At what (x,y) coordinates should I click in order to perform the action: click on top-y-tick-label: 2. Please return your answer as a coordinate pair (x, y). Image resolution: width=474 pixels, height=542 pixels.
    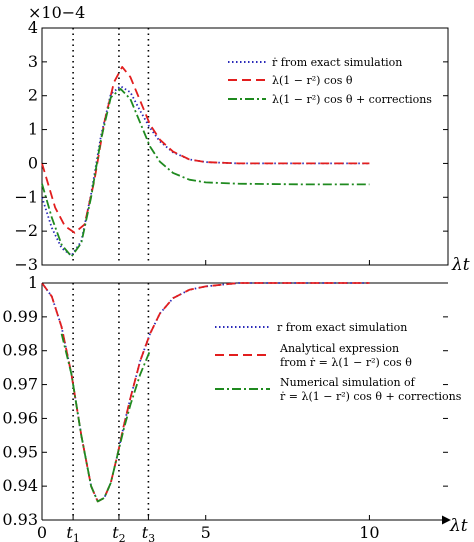
    Looking at the image, I should click on (33, 95).